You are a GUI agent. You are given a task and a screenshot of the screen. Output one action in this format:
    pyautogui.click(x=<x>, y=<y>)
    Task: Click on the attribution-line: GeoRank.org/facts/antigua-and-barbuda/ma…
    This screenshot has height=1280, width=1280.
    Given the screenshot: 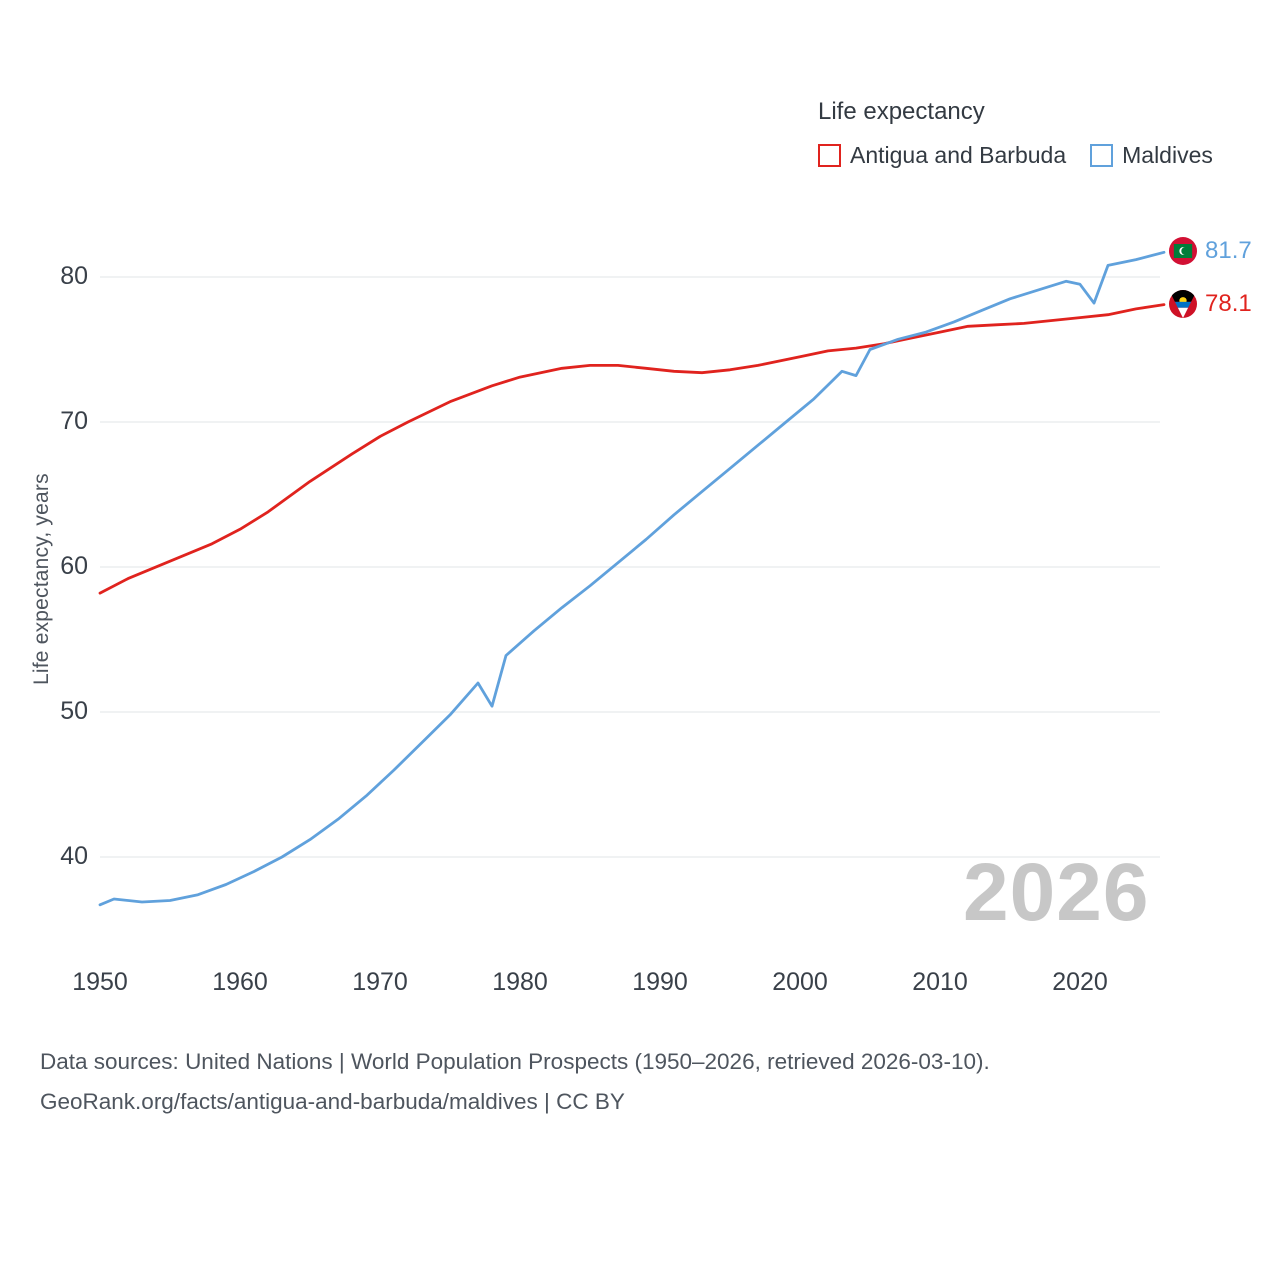 What is the action you would take?
    pyautogui.click(x=332, y=1101)
    